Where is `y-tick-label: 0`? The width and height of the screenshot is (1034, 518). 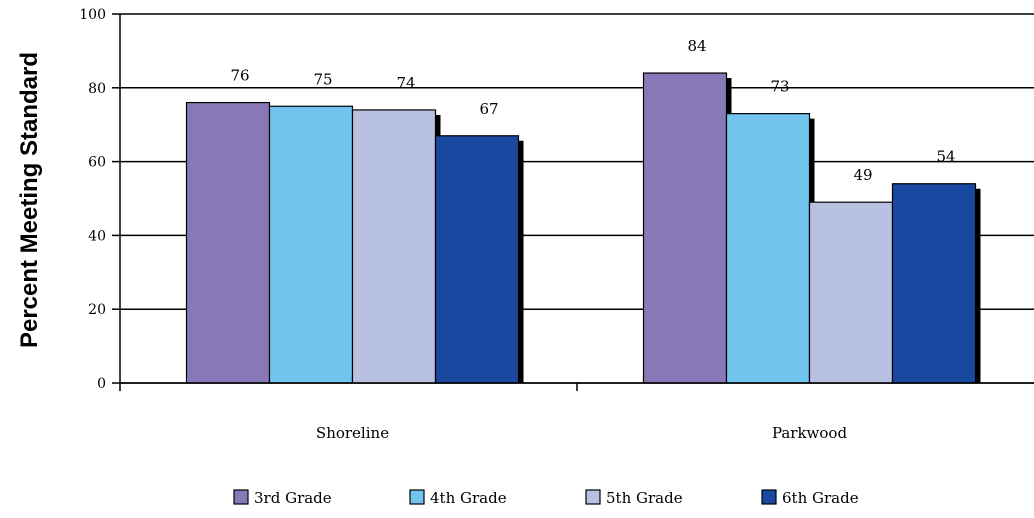 y-tick-label: 0 is located at coordinates (101, 384).